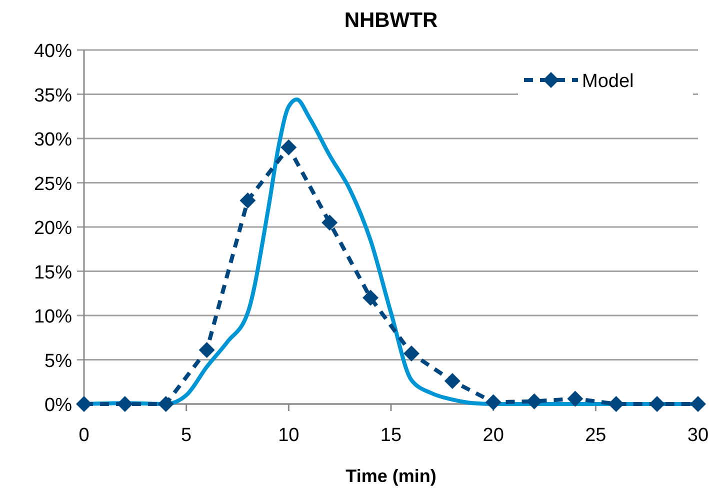  What do you see at coordinates (698, 435) in the screenshot?
I see `x-tick-label: 30` at bounding box center [698, 435].